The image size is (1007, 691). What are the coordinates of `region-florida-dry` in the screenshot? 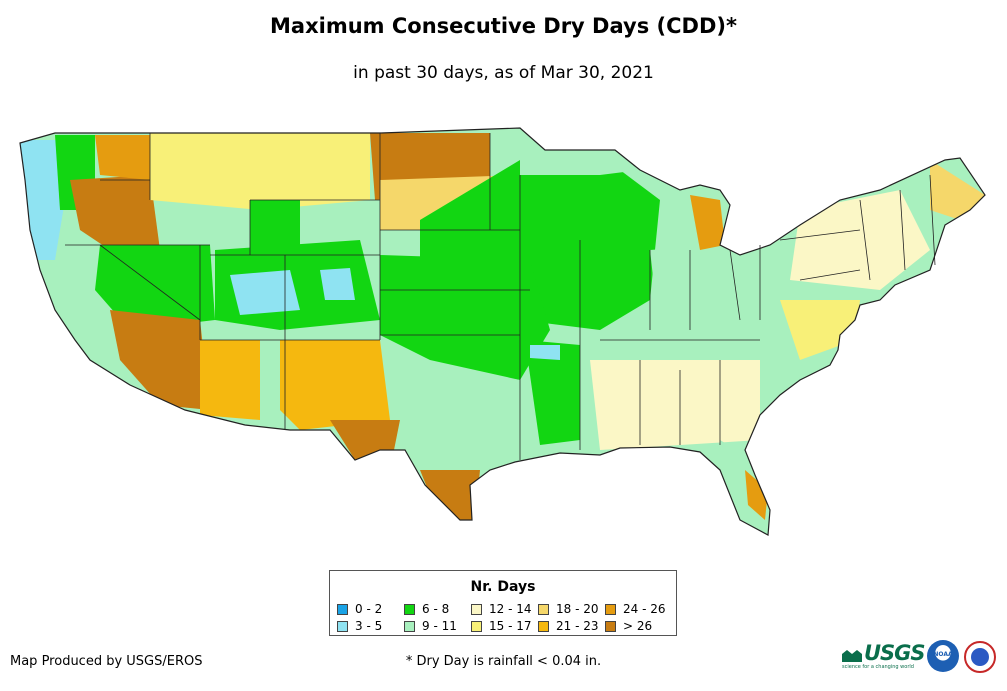 It's located at (756, 495).